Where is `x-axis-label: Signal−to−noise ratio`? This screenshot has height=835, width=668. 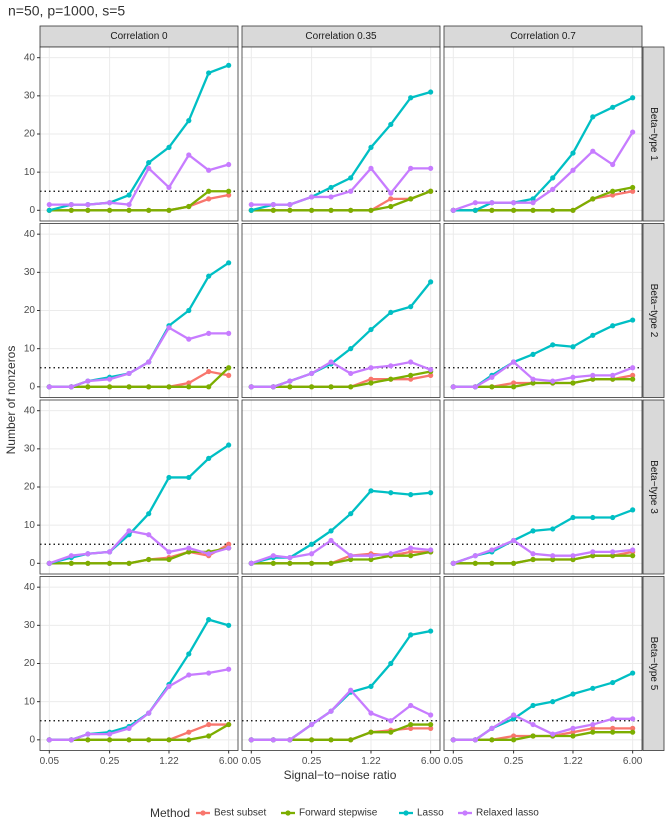
x-axis-label: Signal−to−noise ratio is located at coordinates (340, 775).